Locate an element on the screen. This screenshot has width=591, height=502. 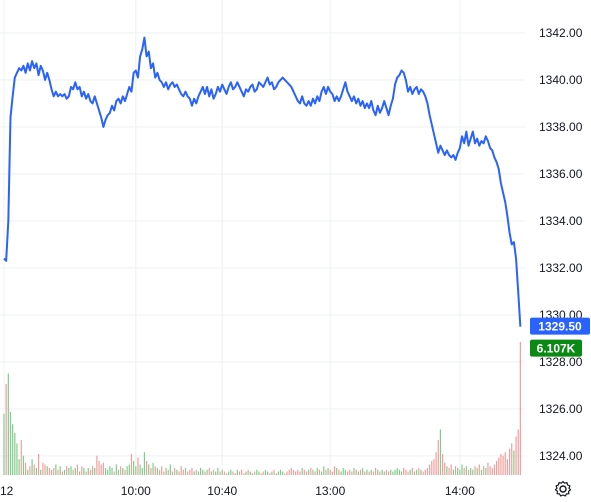
x-tick-label: 14:00 is located at coordinates (460, 491).